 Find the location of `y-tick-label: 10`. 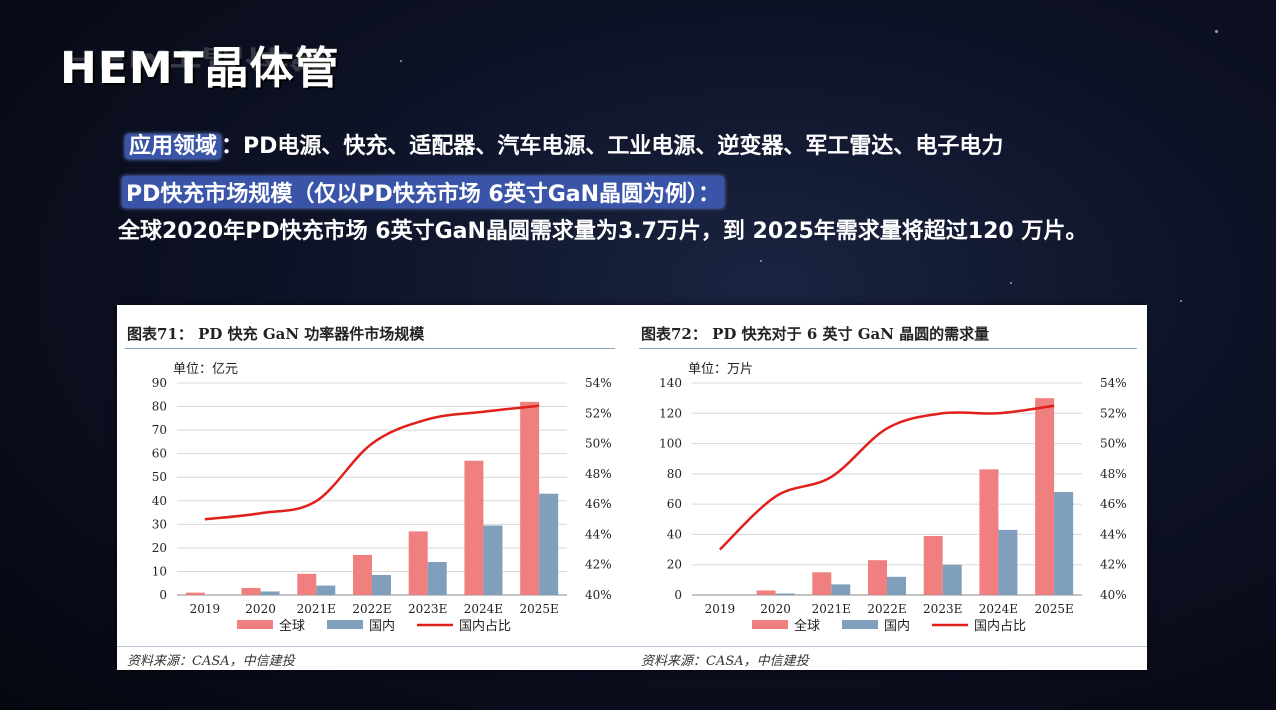

y-tick-label: 10 is located at coordinates (159, 571).